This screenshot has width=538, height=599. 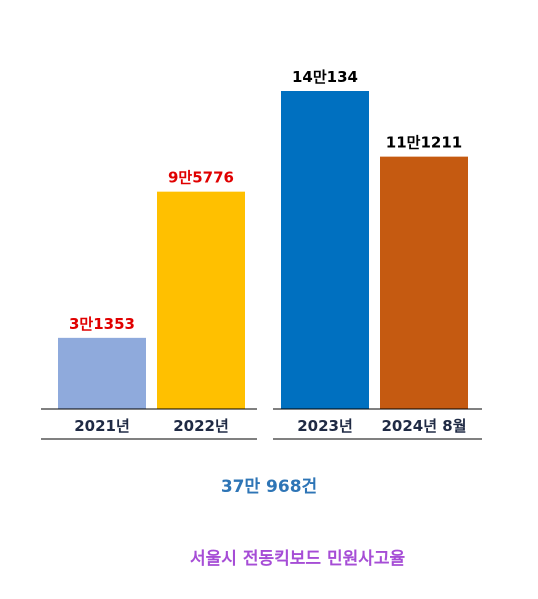 What do you see at coordinates (201, 178) in the screenshot?
I see `value-label-1: 9만5776` at bounding box center [201, 178].